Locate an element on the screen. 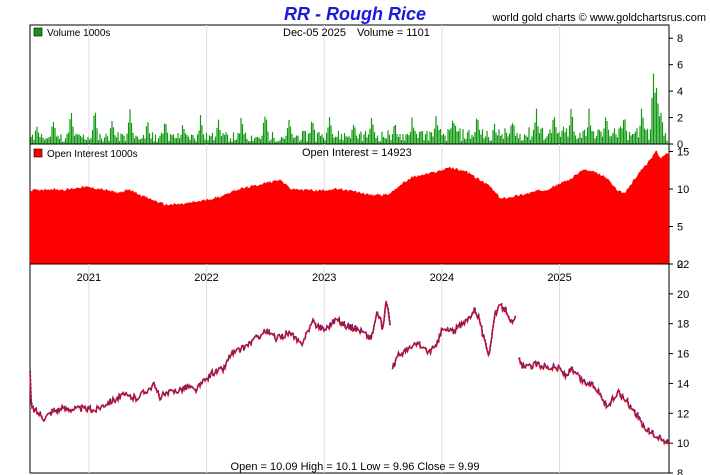 This screenshot has width=710, height=475. volume-legend-label: Volume 1000s is located at coordinates (78, 33).